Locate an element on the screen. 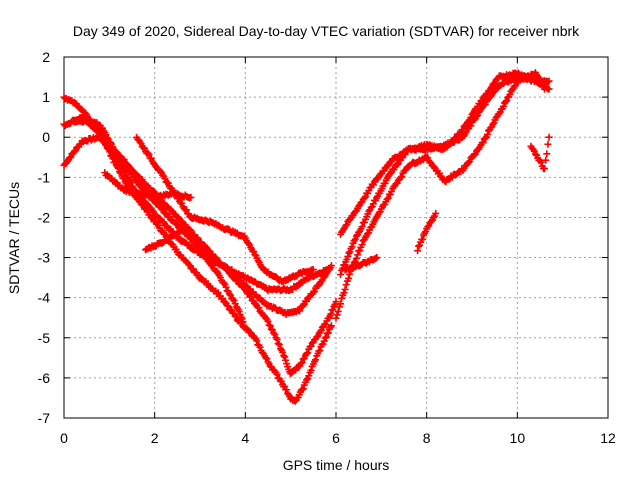 This screenshot has width=640, height=480. x-tick-label: 4 is located at coordinates (245, 438).